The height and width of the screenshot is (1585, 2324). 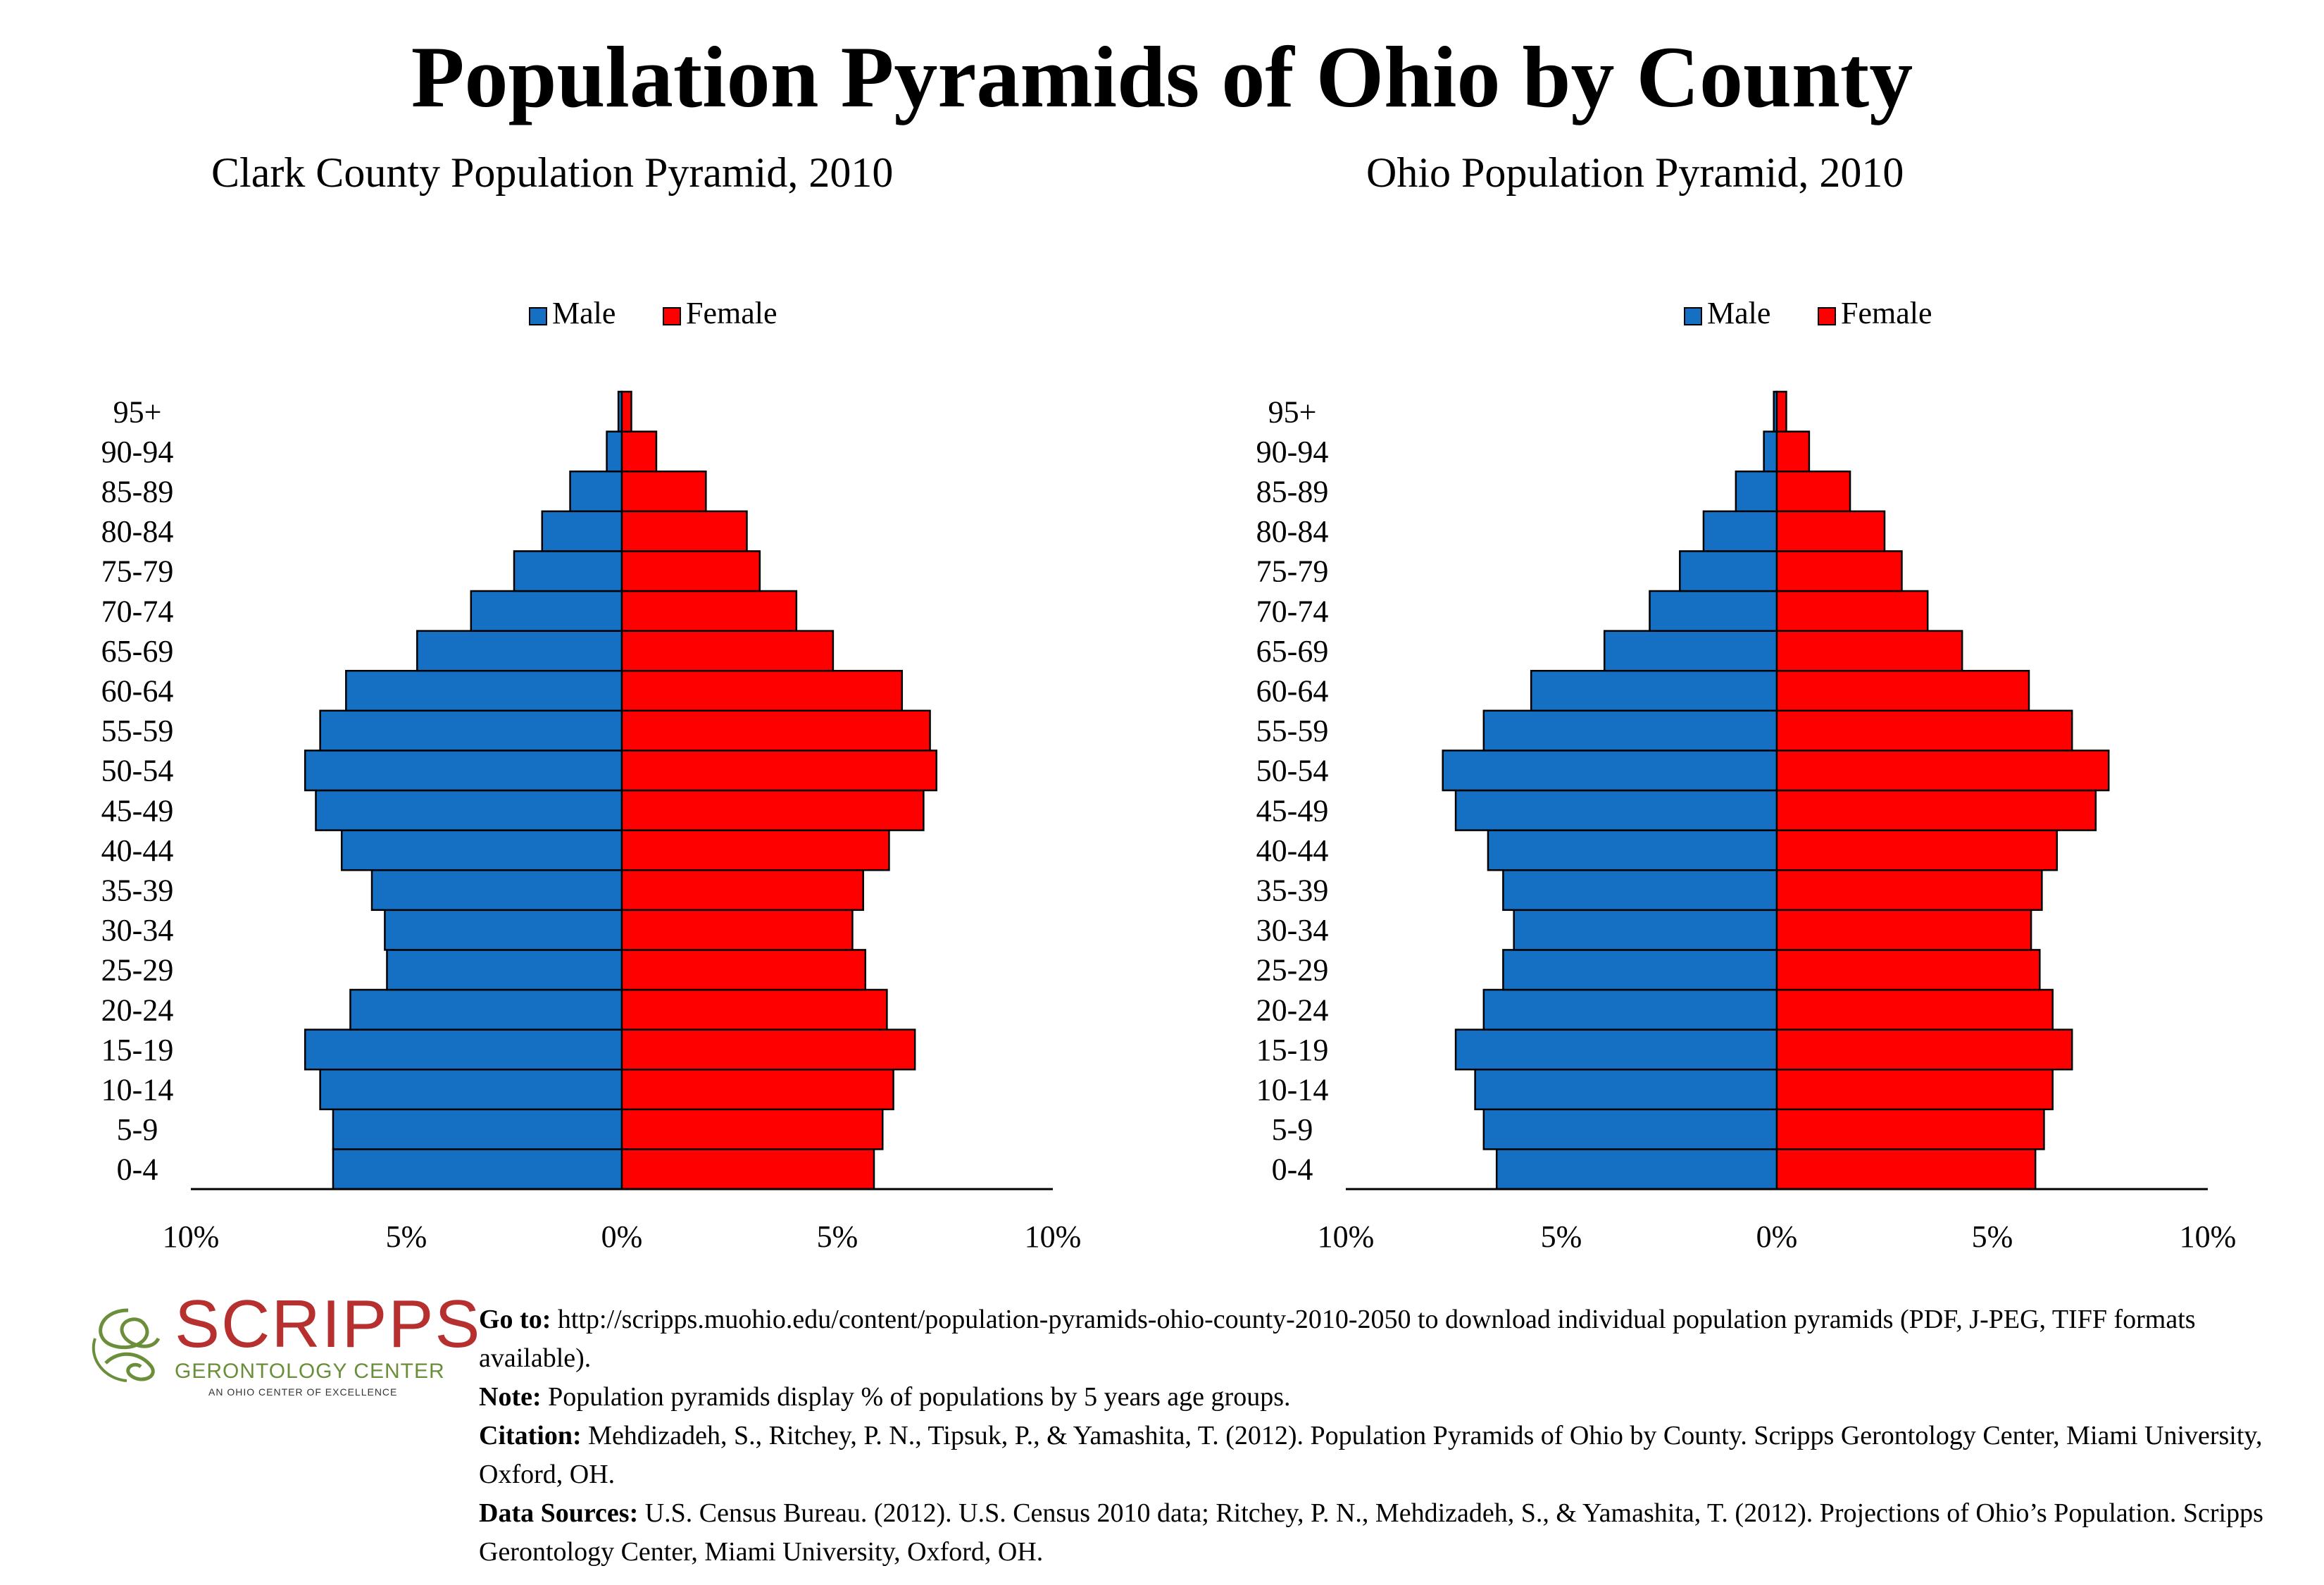 What do you see at coordinates (137, 1010) in the screenshot?
I see `category-label-20-24: 20-24` at bounding box center [137, 1010].